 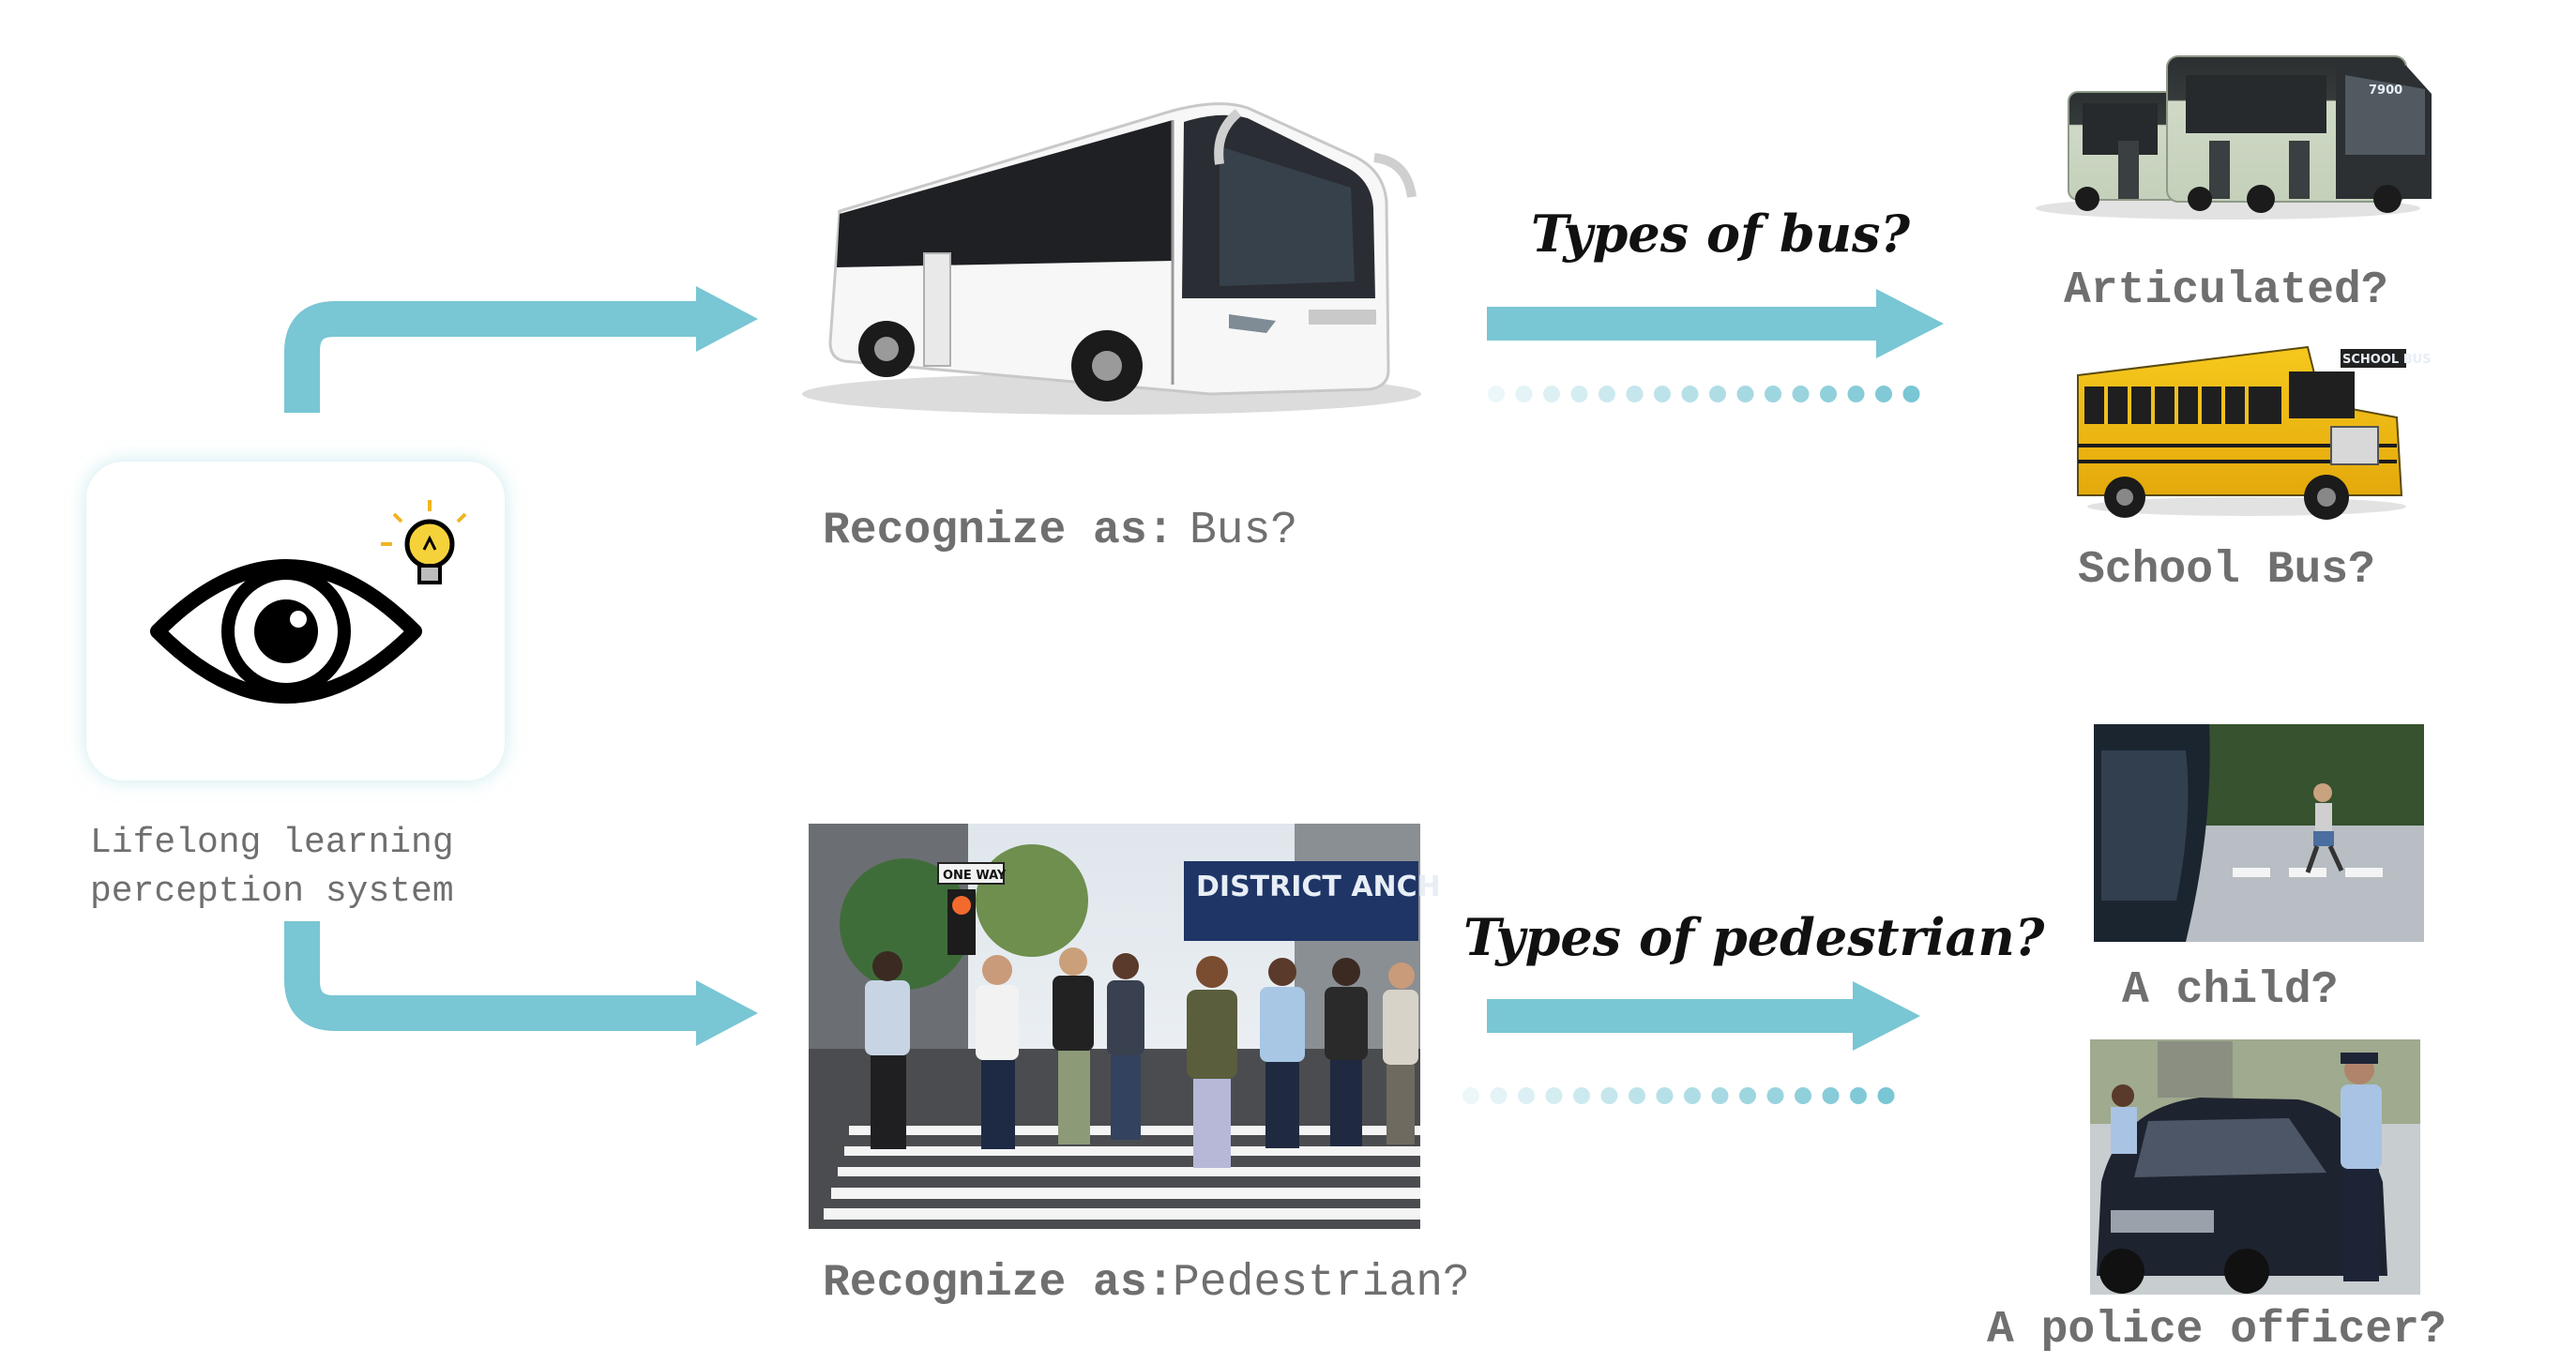 What do you see at coordinates (1754, 937) in the screenshot?
I see `pedestrian-question: Types of pedestrian?` at bounding box center [1754, 937].